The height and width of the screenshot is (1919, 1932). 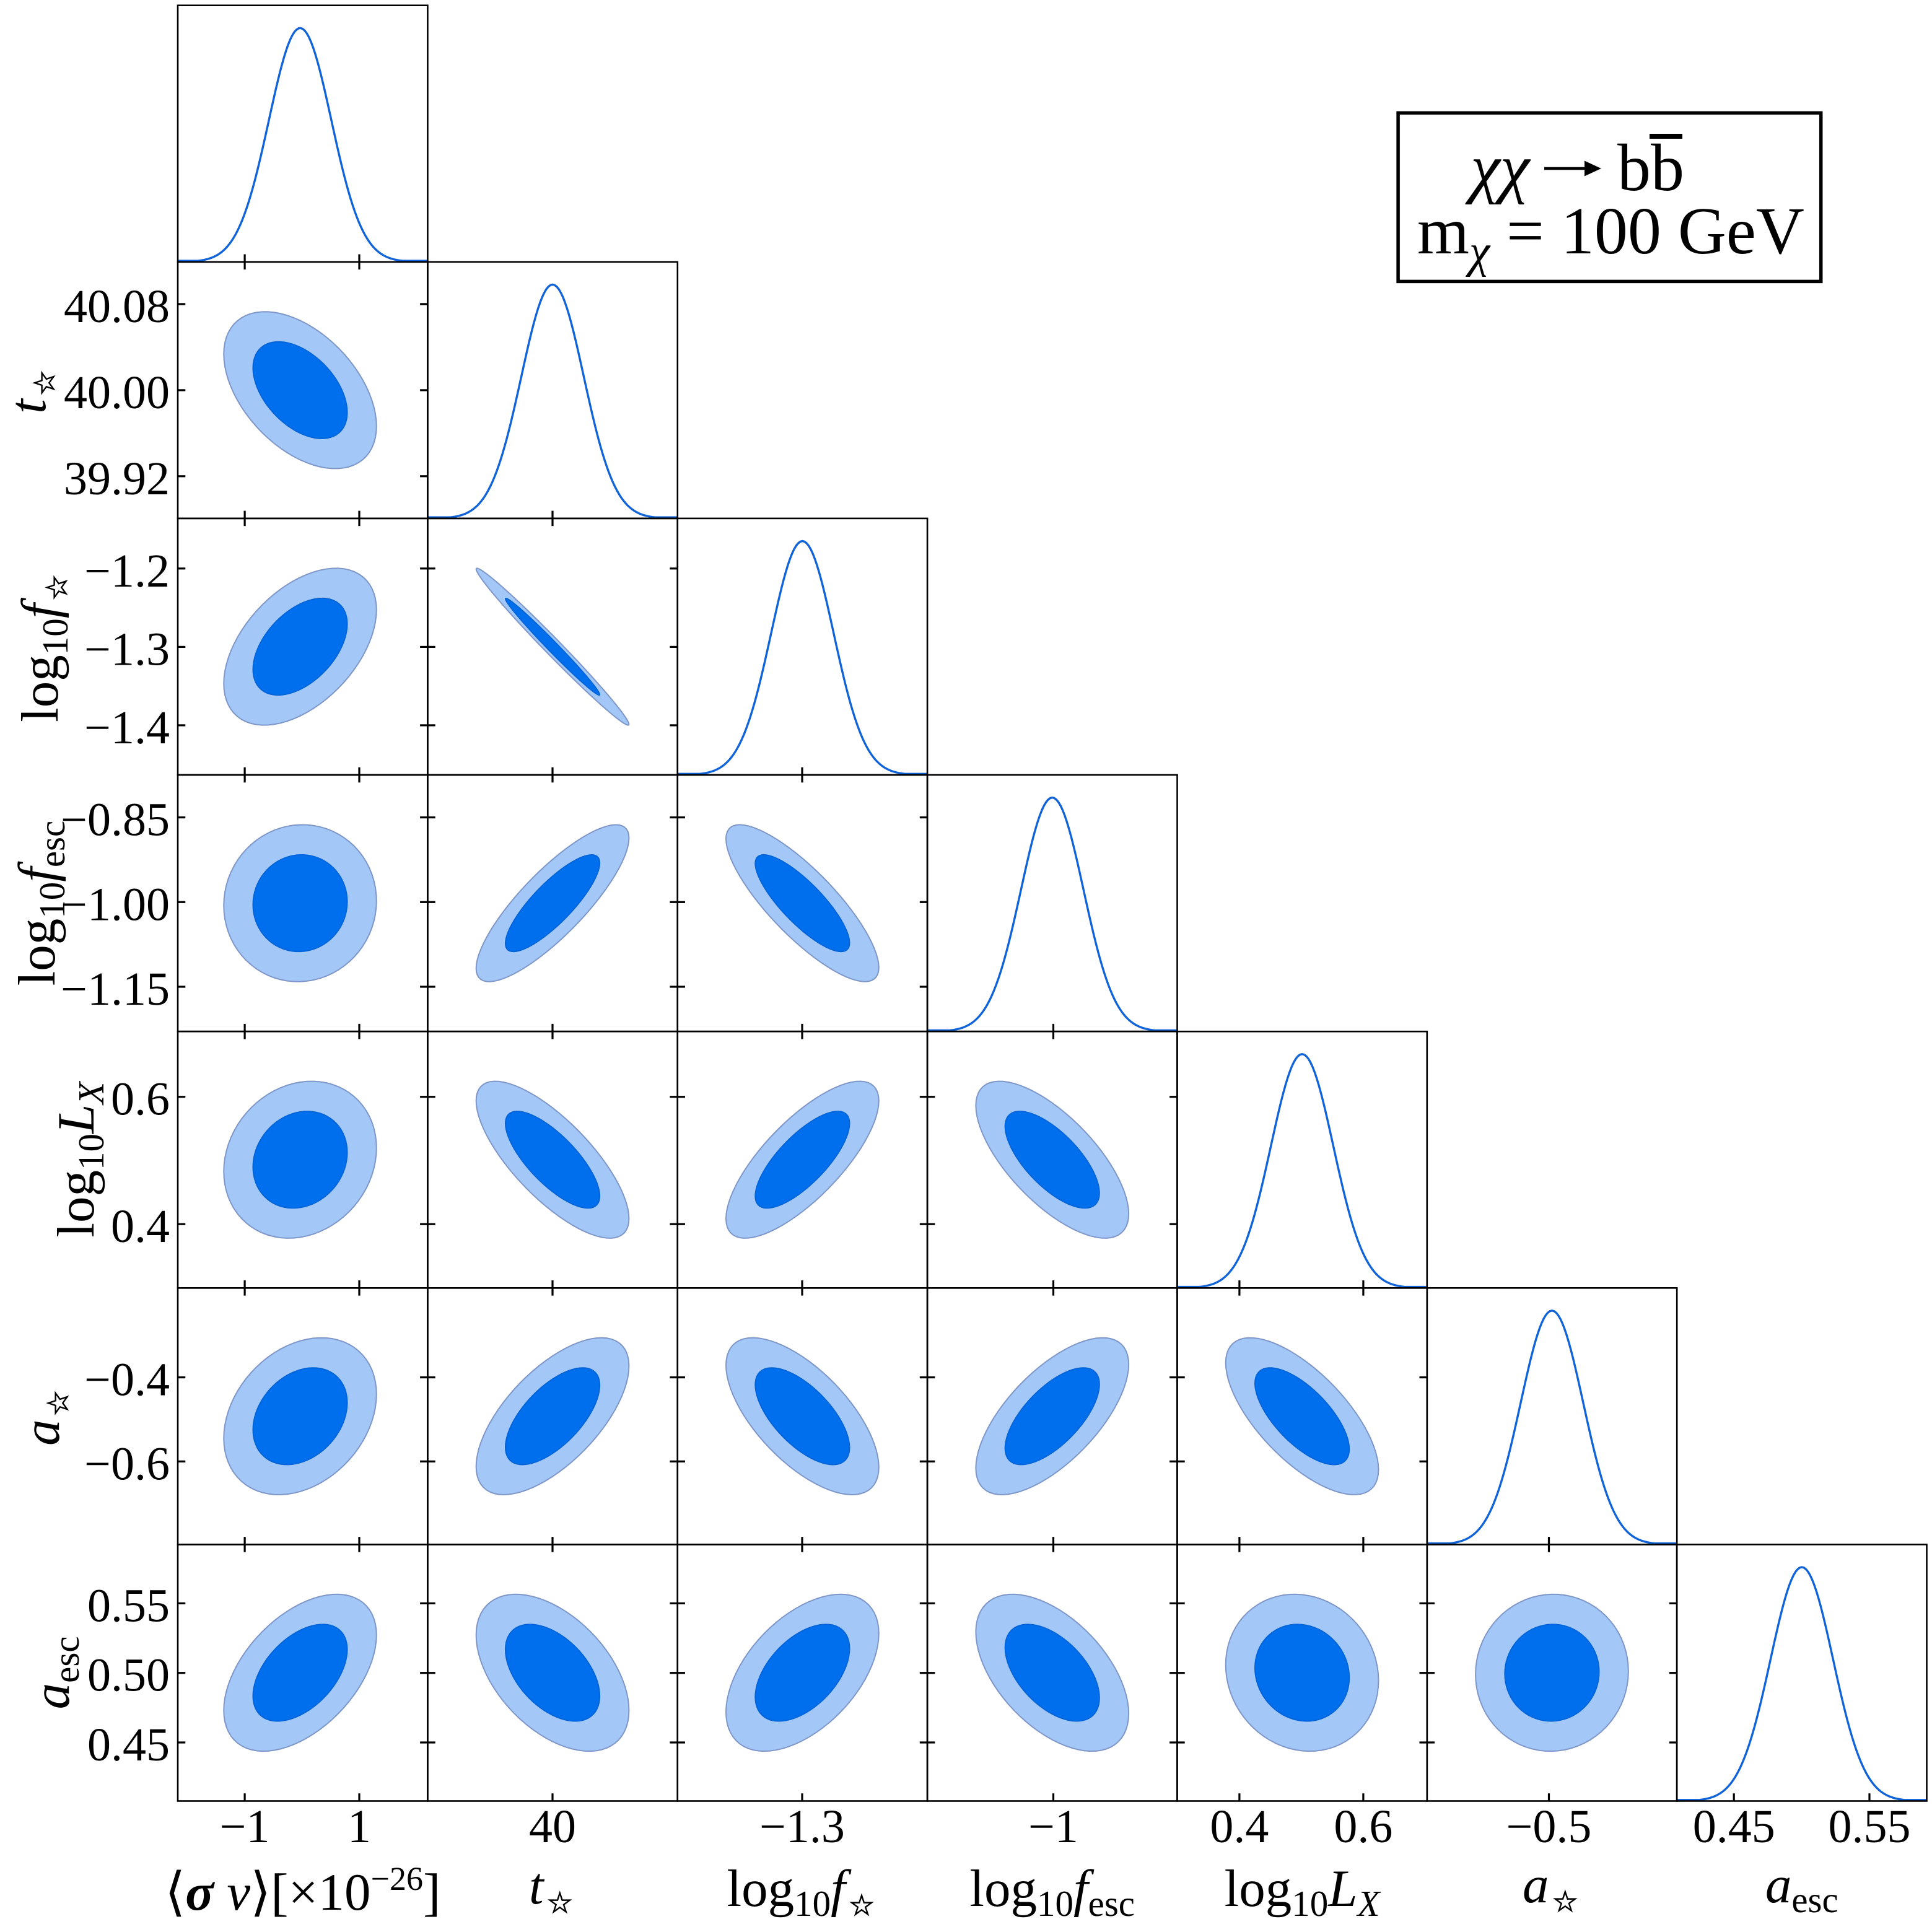 What do you see at coordinates (1650, 168) in the screenshot?
I see `svg-text: bb` at bounding box center [1650, 168].